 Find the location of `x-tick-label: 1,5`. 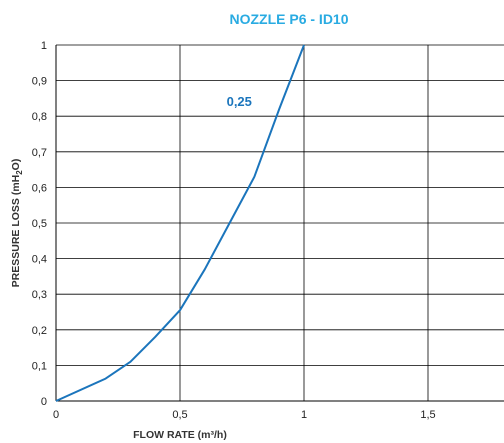

x-tick-label: 1,5 is located at coordinates (427, 415).